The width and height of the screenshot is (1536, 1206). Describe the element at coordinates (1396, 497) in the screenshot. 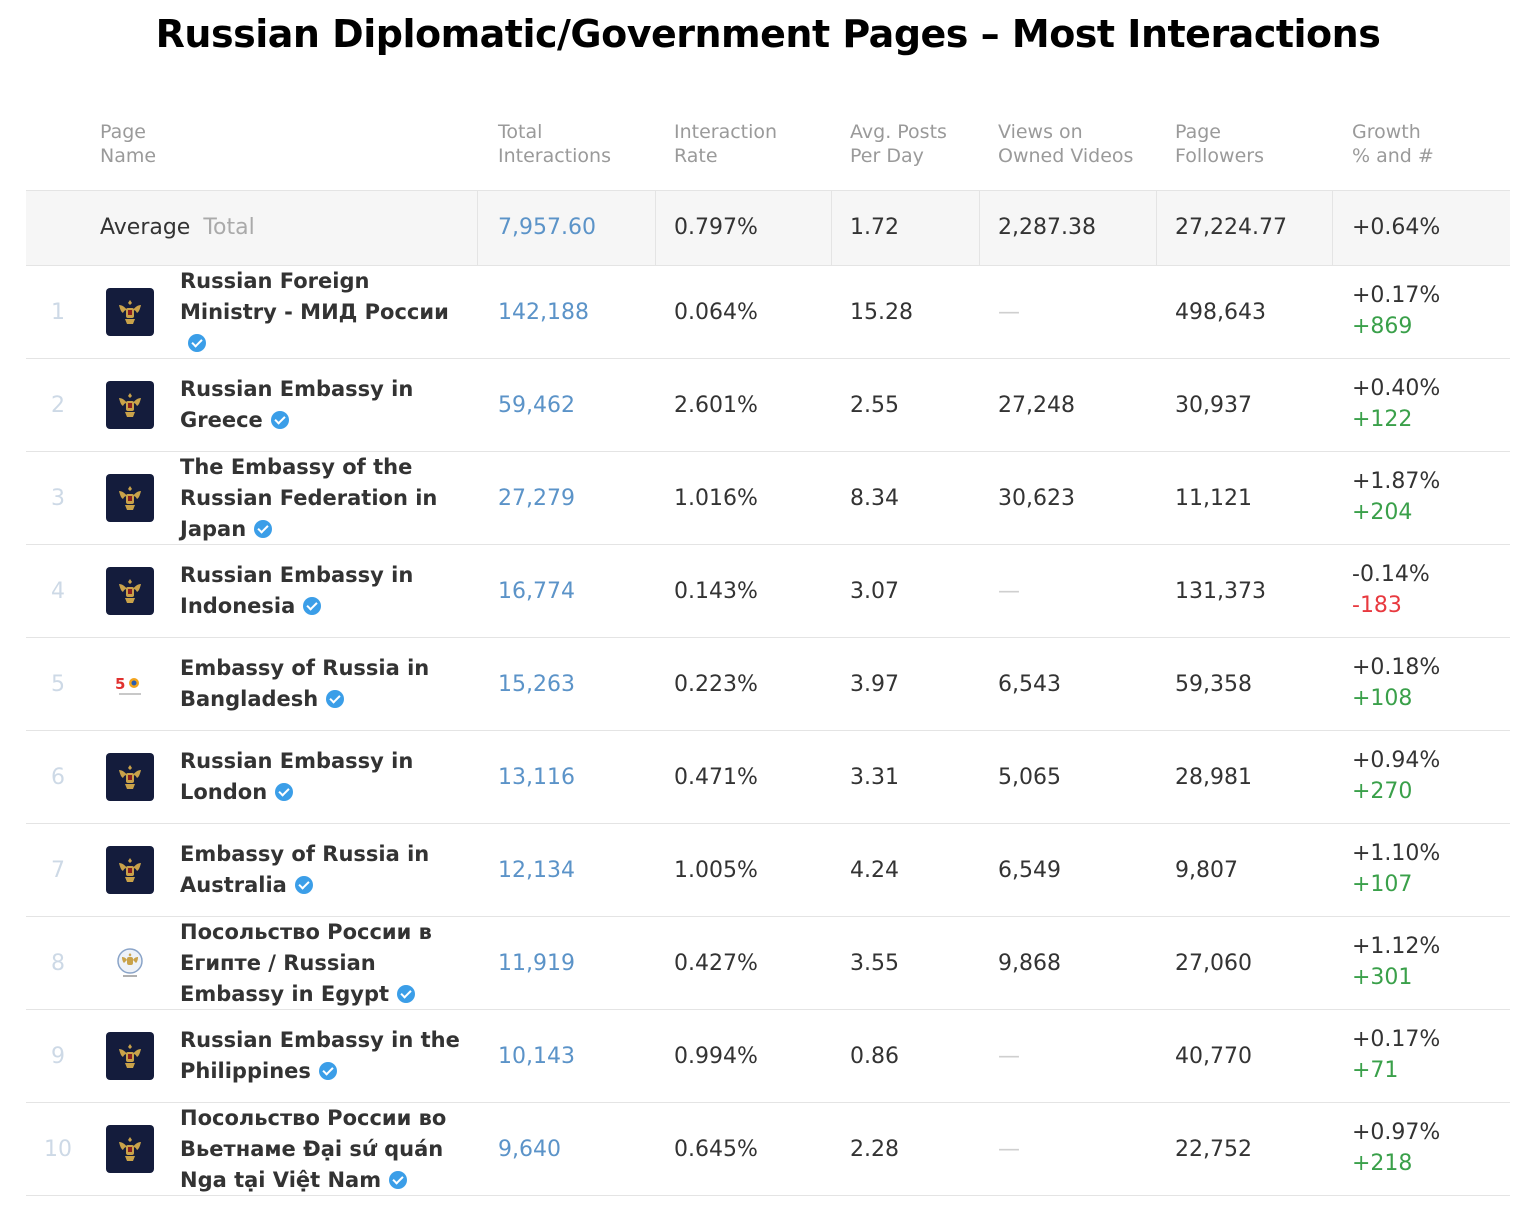

I see `growth-cell: +1.87% +204` at that location.